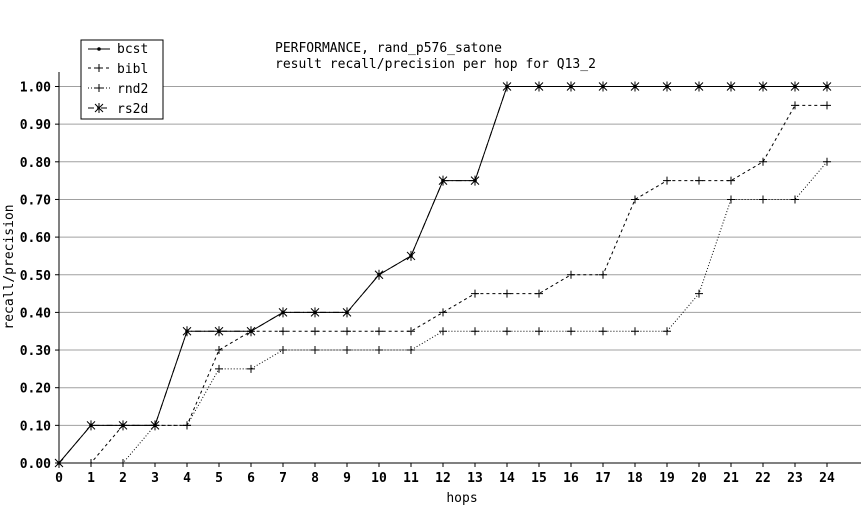 This screenshot has width=862, height=520. I want to click on x-tick-label: 9, so click(347, 478).